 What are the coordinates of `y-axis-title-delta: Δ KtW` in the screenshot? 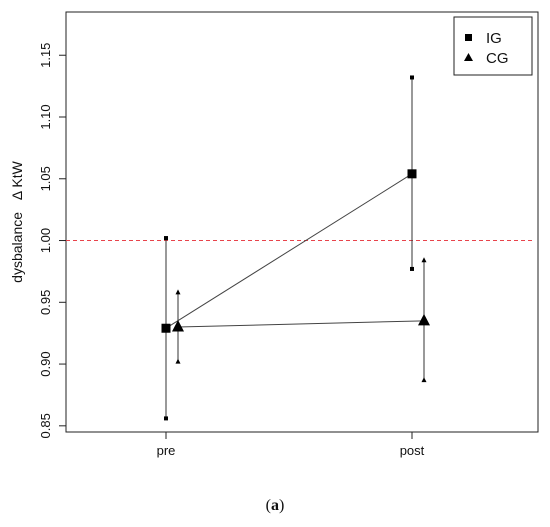 It's located at (17, 180).